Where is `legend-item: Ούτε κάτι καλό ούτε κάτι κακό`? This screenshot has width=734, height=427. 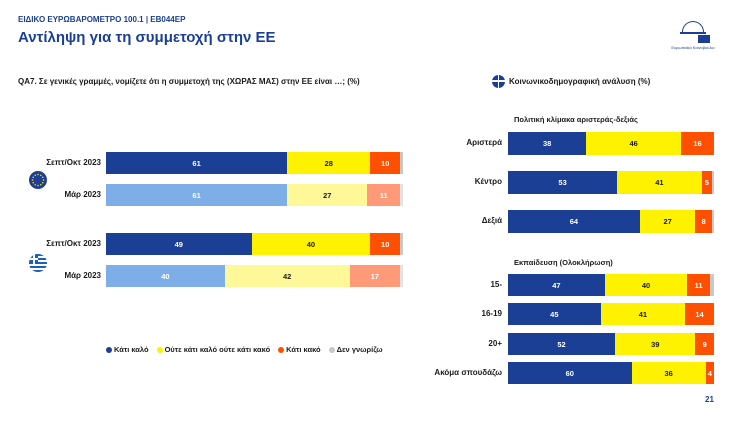
legend-item: Ούτε κάτι καλό ούτε κάτι κακό is located at coordinates (213, 349).